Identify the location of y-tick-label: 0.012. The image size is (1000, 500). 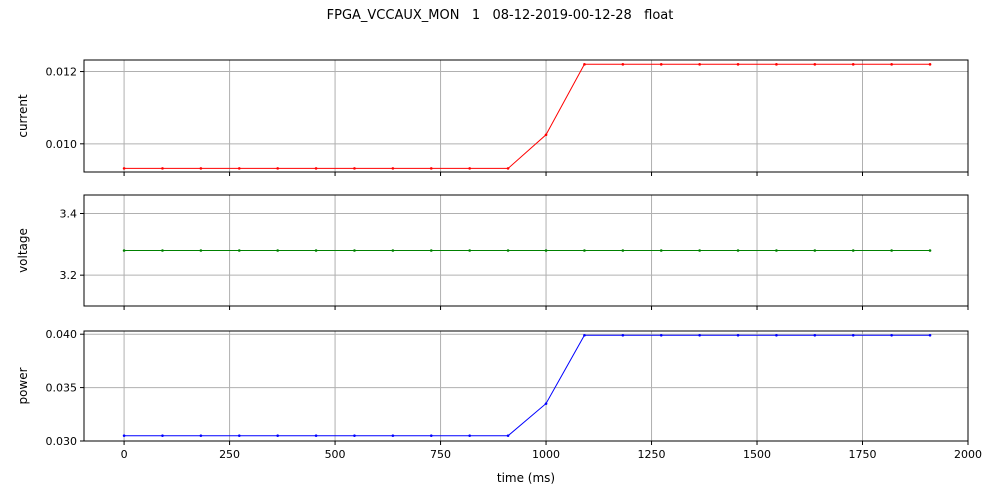
(62, 72).